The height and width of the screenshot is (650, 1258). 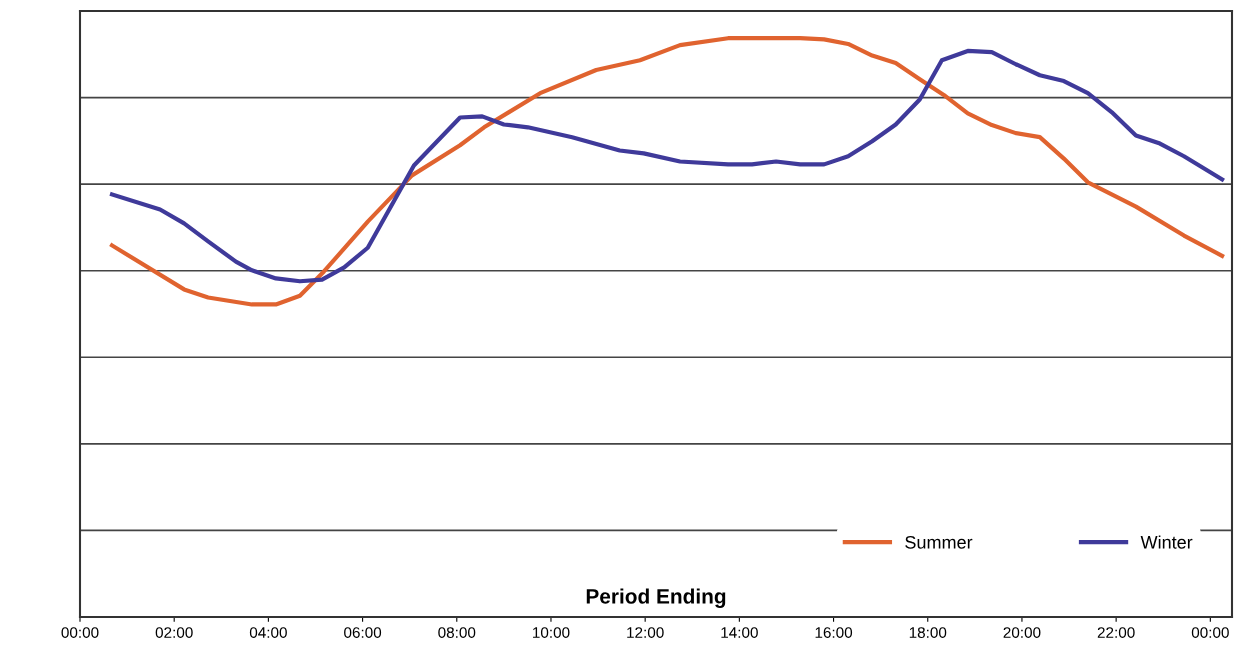 What do you see at coordinates (645, 632) in the screenshot?
I see `x-tick-label: 12:00` at bounding box center [645, 632].